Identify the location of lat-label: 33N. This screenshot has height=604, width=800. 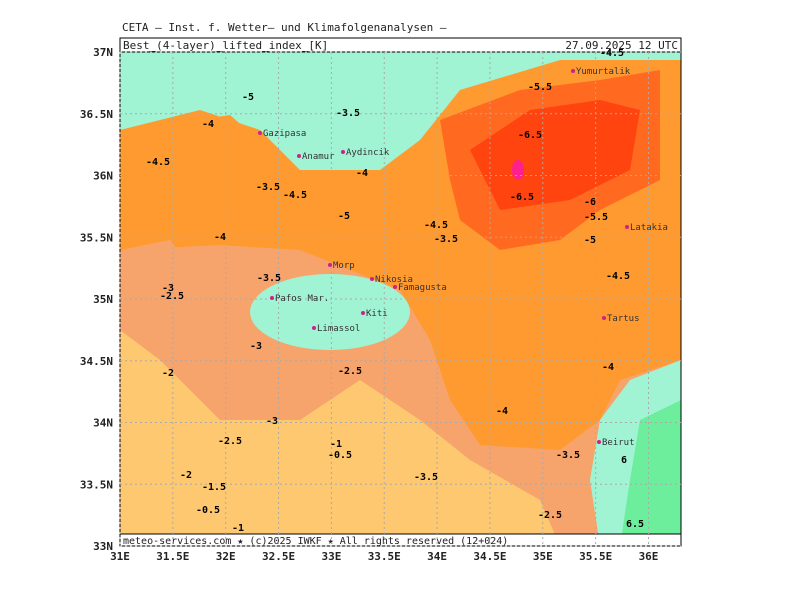
(103, 546).